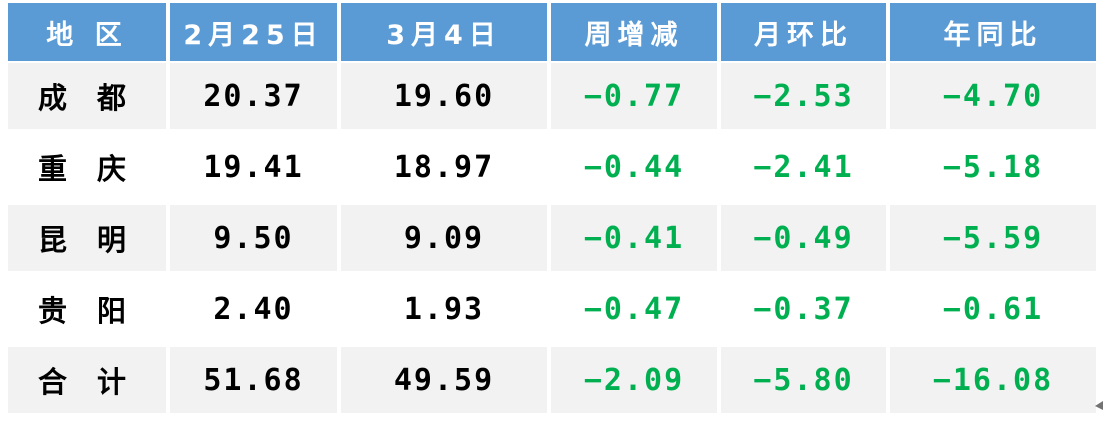 The image size is (1106, 422). I want to click on cell-month-change: −2.41, so click(805, 169).